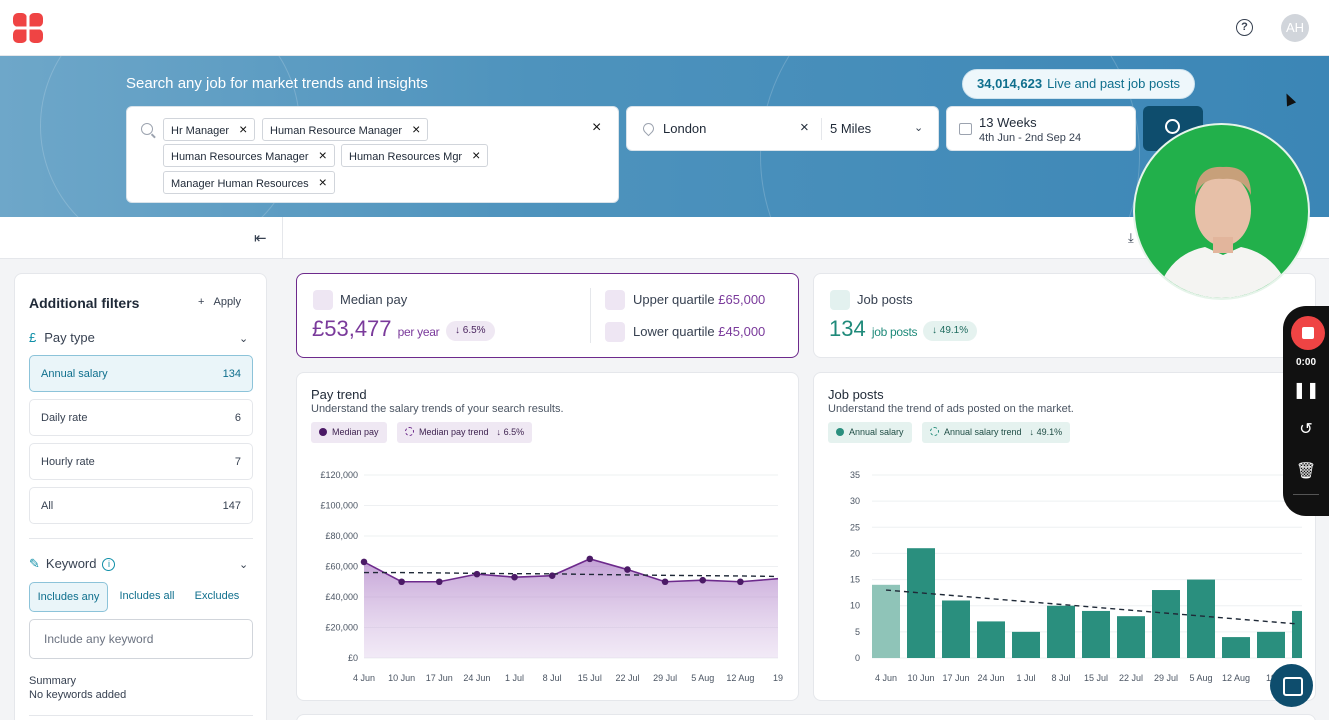 The width and height of the screenshot is (1329, 720). Describe the element at coordinates (345, 129) in the screenshot. I see `job-chip: Human Resource Manager ×` at that location.